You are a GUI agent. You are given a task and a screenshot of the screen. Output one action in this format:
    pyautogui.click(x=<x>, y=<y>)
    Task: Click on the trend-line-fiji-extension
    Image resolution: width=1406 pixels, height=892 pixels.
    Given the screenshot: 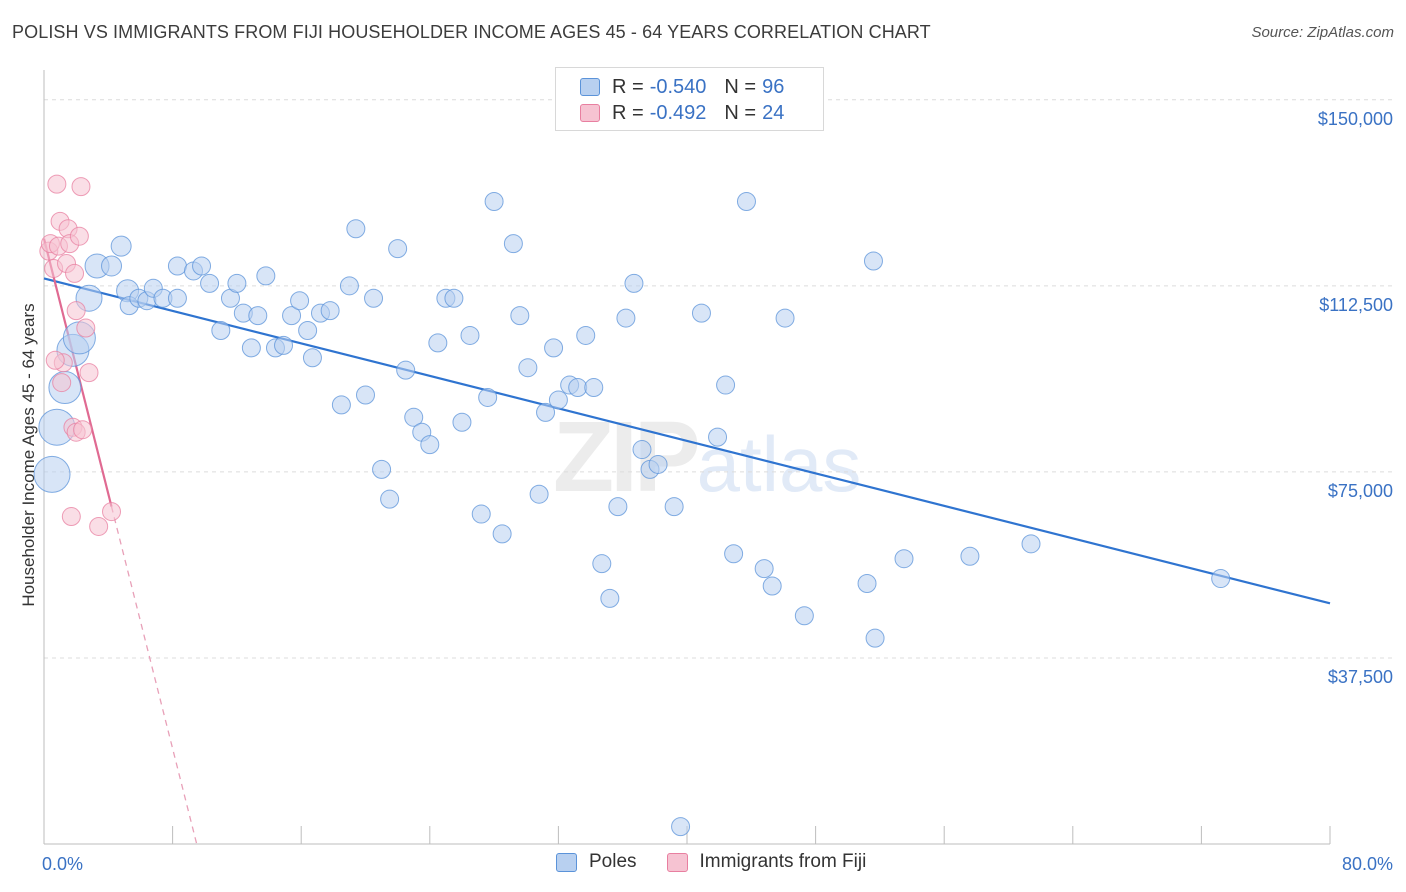 What is the action you would take?
    pyautogui.click(x=154, y=675)
    